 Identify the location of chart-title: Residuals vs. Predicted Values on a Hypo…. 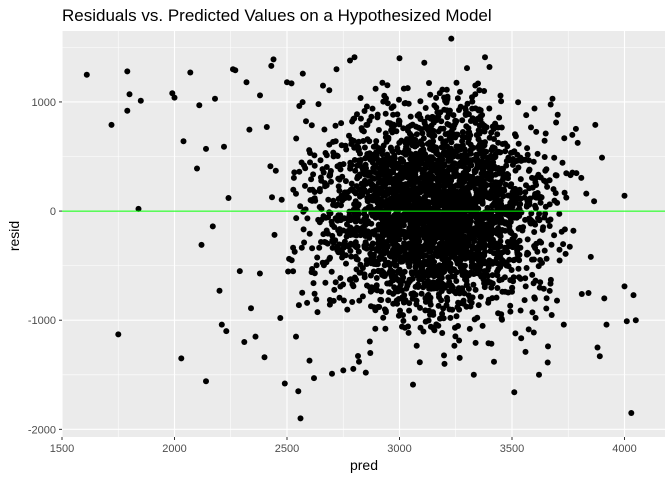
(277, 15).